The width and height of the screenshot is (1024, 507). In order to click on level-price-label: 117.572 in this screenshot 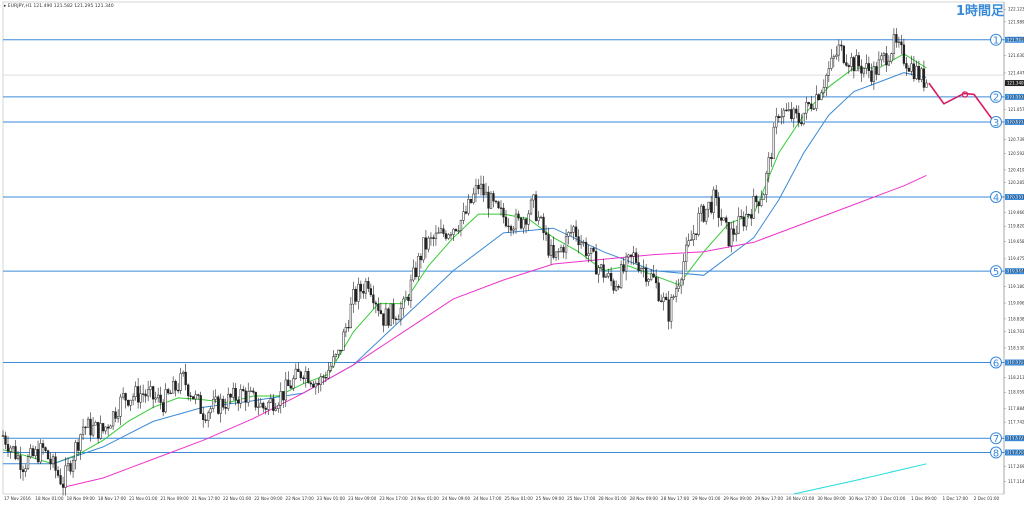, I will do `click(1015, 438)`.